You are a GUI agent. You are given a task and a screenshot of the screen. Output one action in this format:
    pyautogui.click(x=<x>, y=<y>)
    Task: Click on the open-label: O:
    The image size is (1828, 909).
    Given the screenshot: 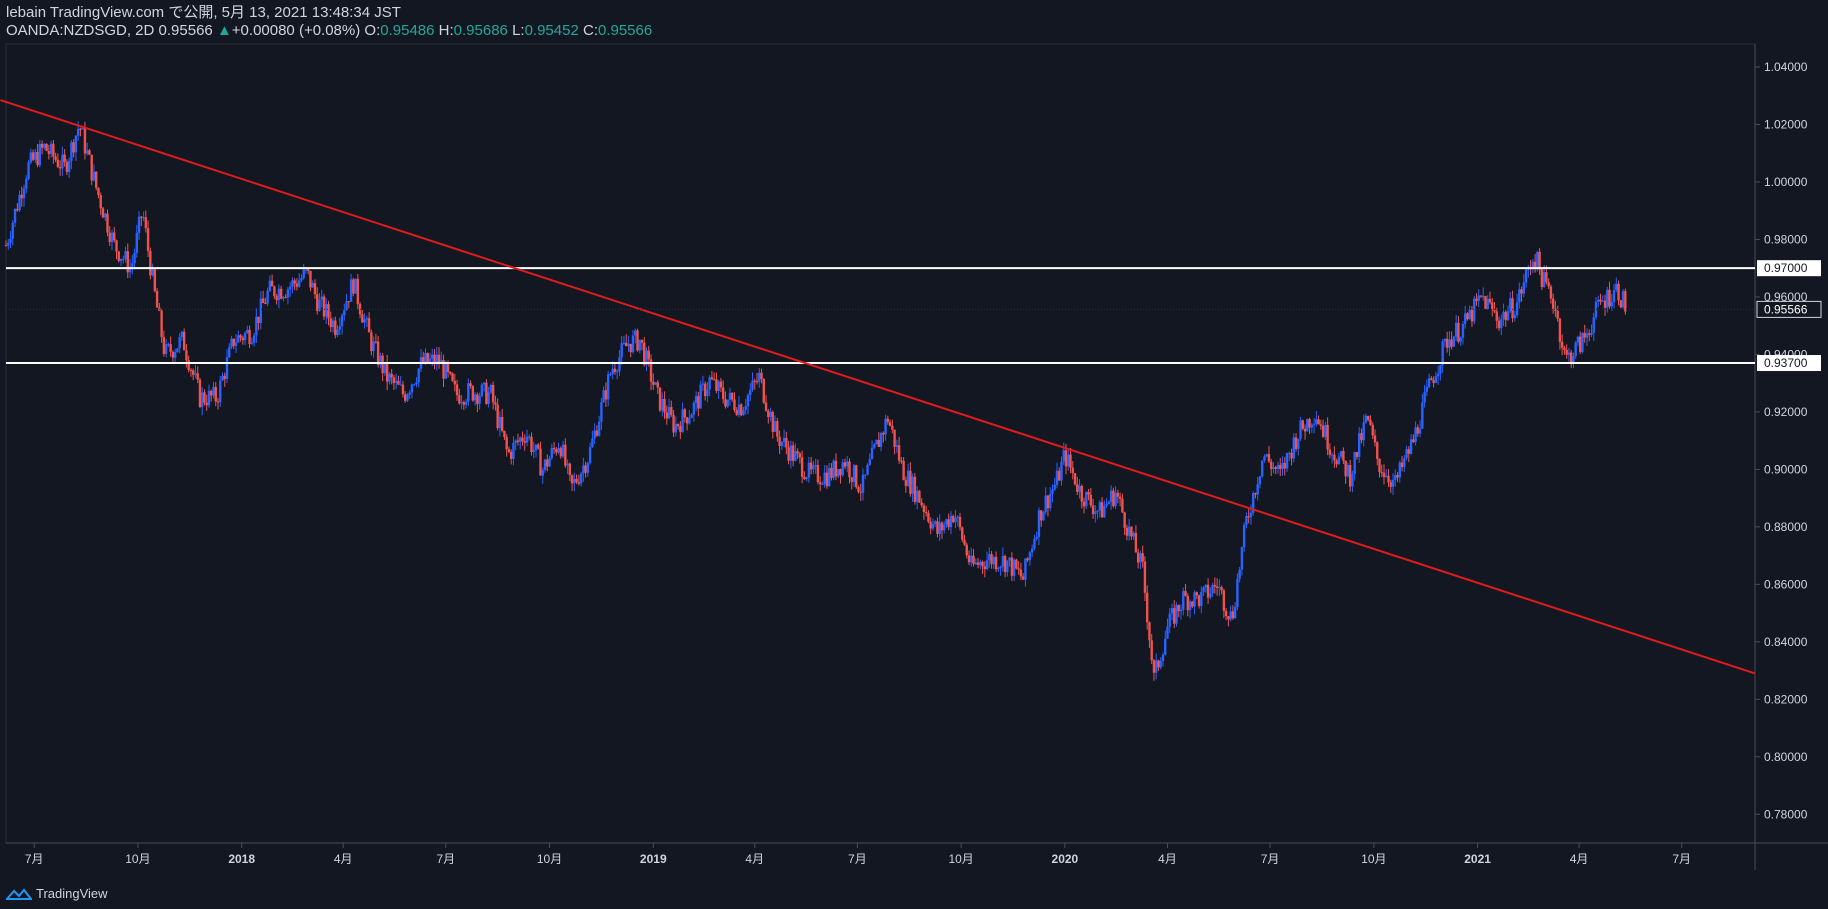 What is the action you would take?
    pyautogui.click(x=372, y=30)
    